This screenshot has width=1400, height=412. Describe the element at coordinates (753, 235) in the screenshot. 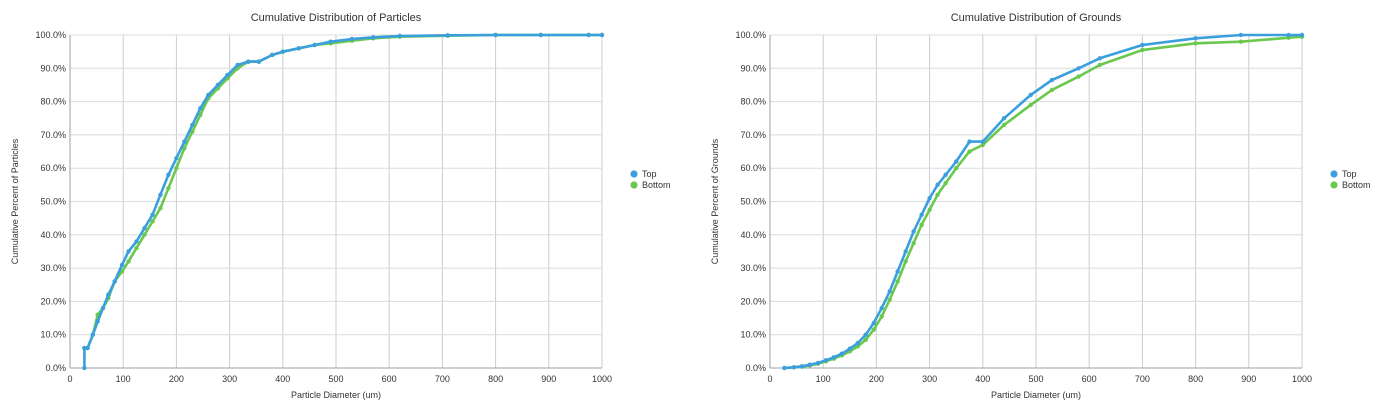

I see `y-tick-label: 40.0%` at that location.